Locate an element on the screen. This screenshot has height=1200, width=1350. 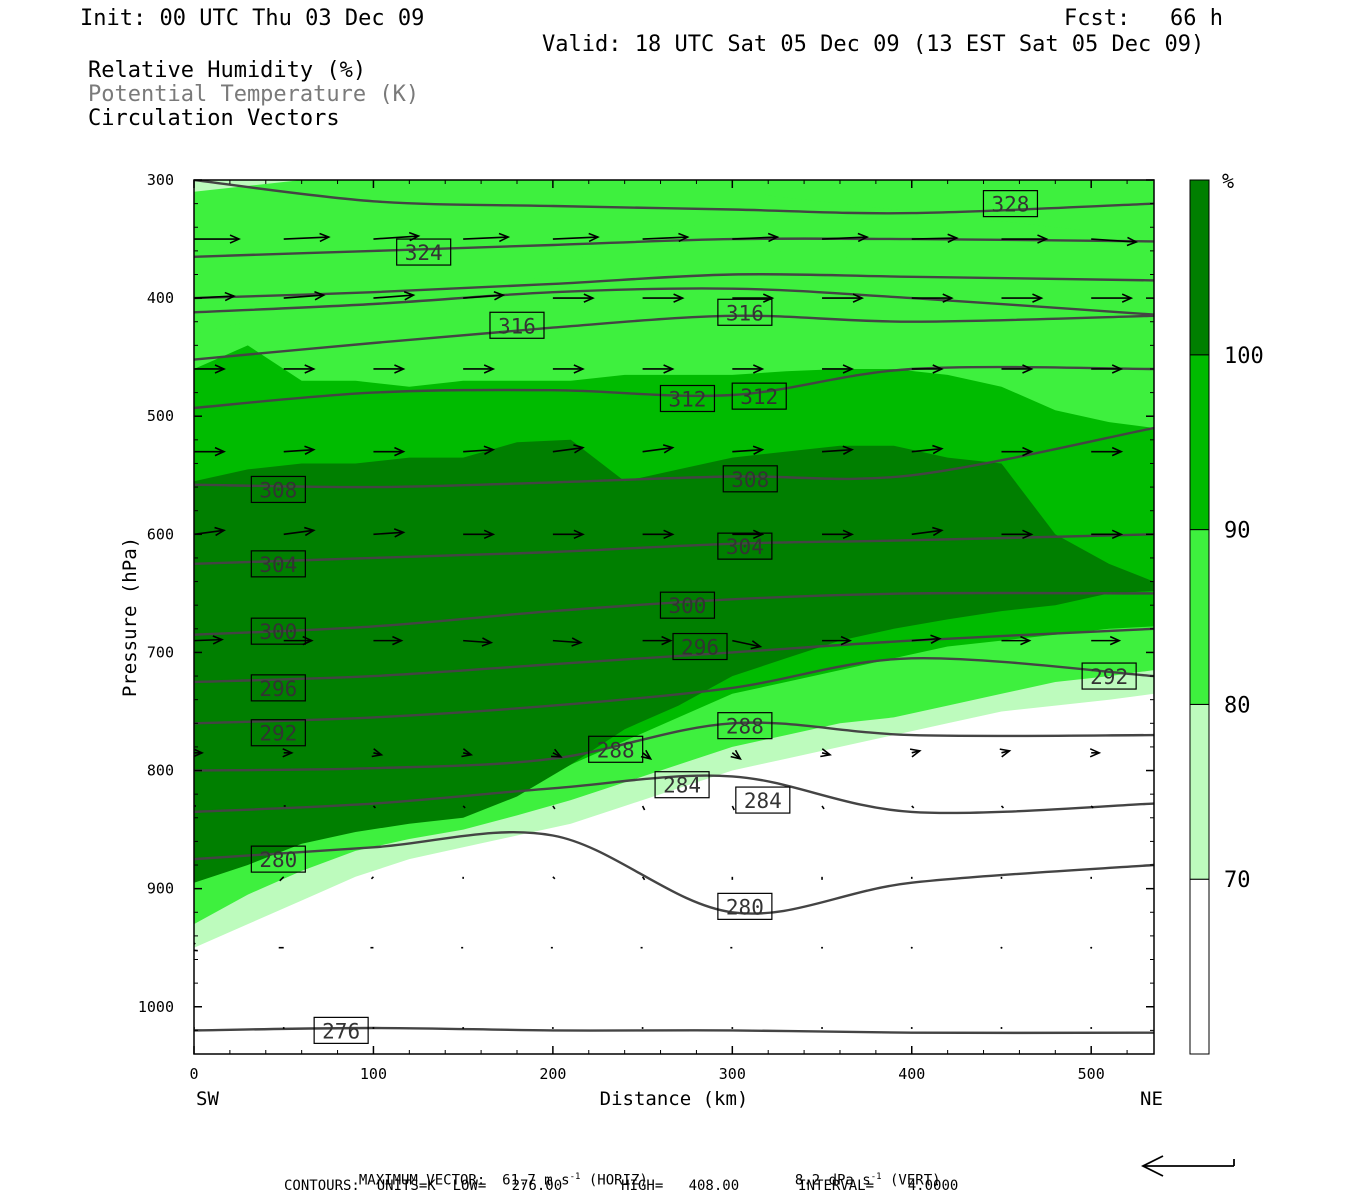
field-theta: Potential Temperature (K) is located at coordinates (254, 94).